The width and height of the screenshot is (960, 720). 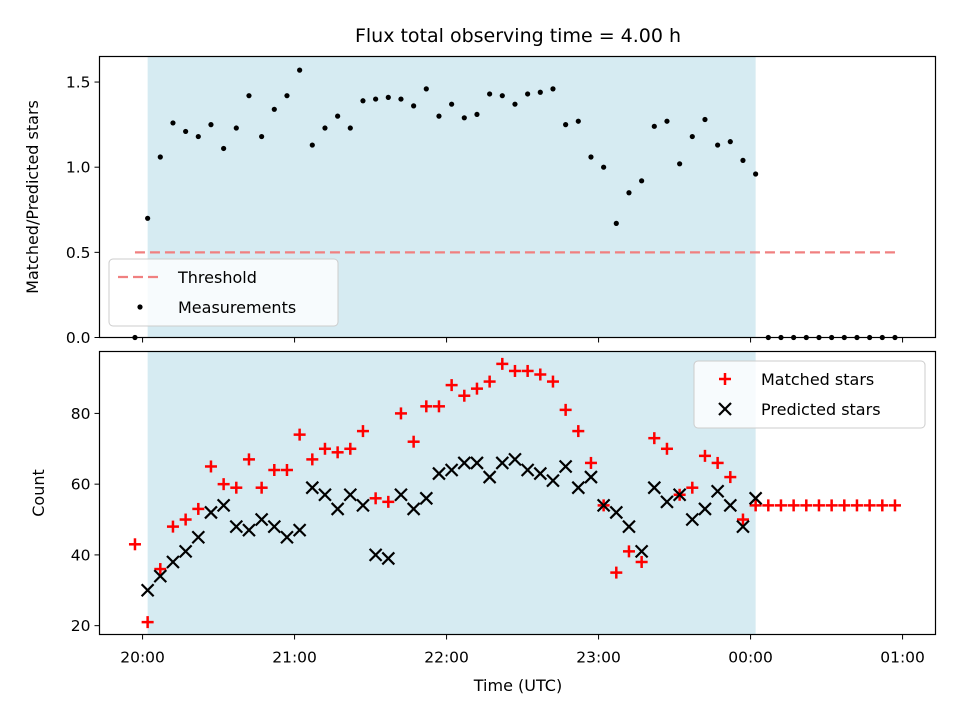 I want to click on bottom-legend-box, so click(x=809, y=394).